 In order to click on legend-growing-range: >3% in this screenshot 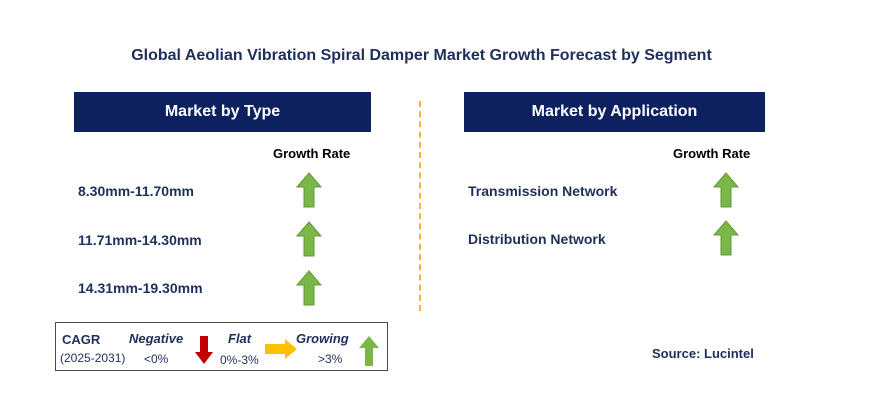, I will do `click(330, 359)`.